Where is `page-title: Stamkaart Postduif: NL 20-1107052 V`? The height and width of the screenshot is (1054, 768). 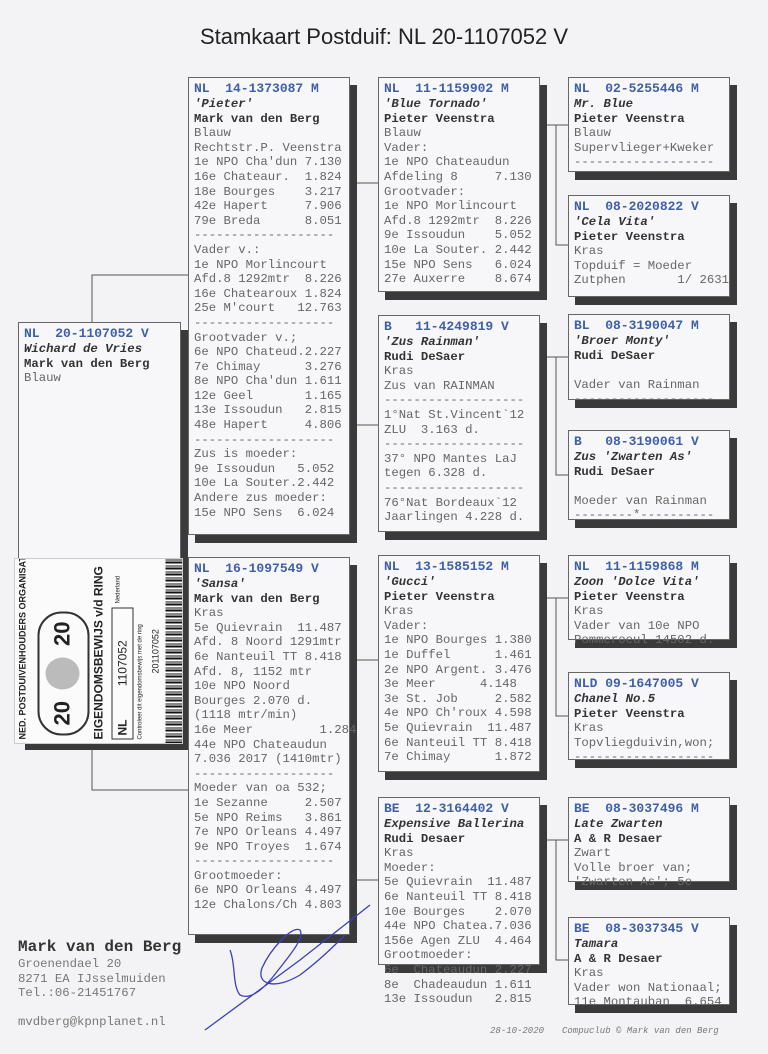
page-title: Stamkaart Postduif: NL 20-1107052 V is located at coordinates (384, 36).